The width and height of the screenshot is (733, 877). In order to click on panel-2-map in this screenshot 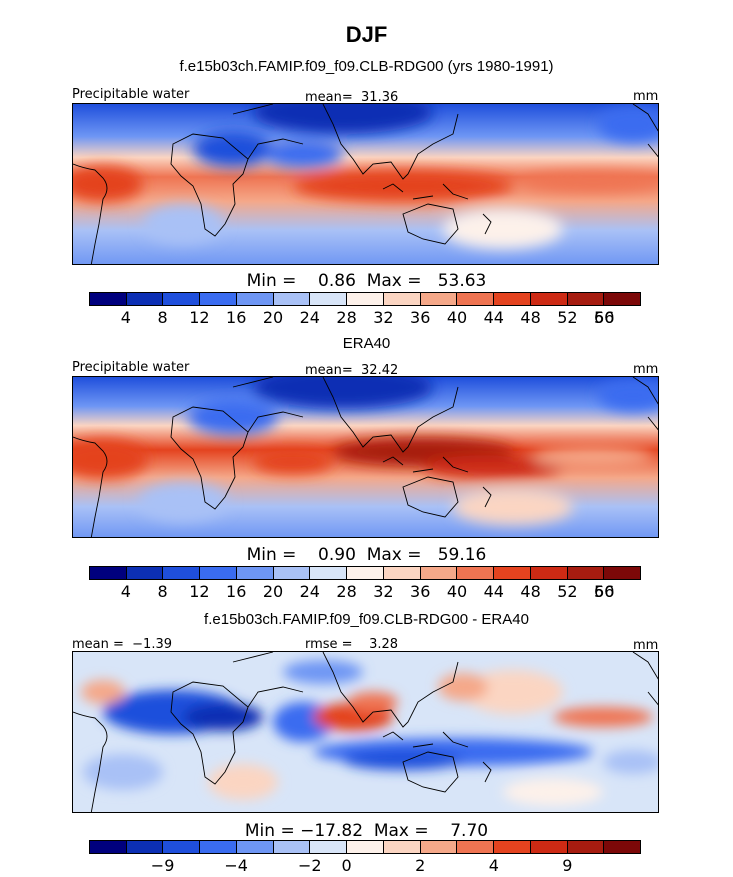, I will do `click(365, 457)`.